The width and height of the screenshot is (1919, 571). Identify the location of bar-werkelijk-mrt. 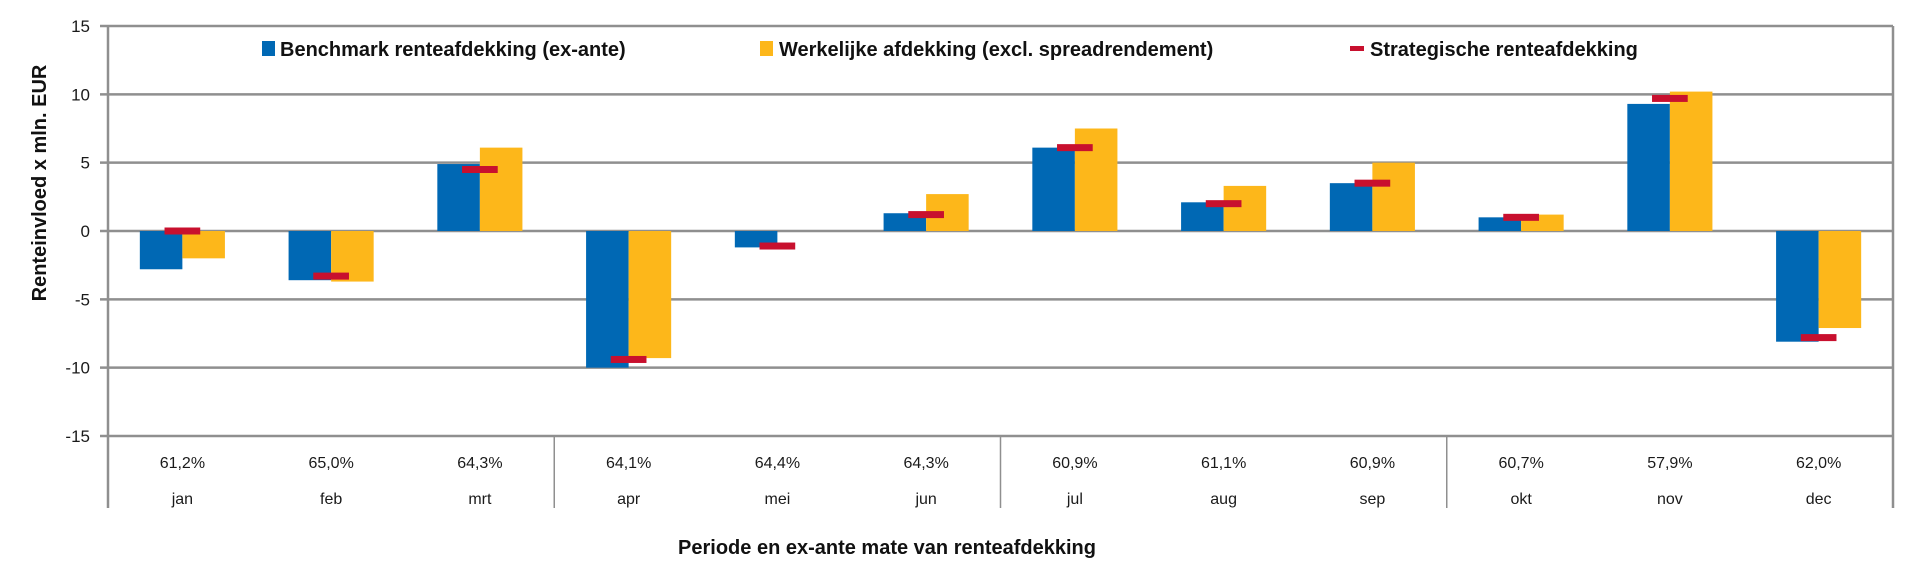
(501, 189).